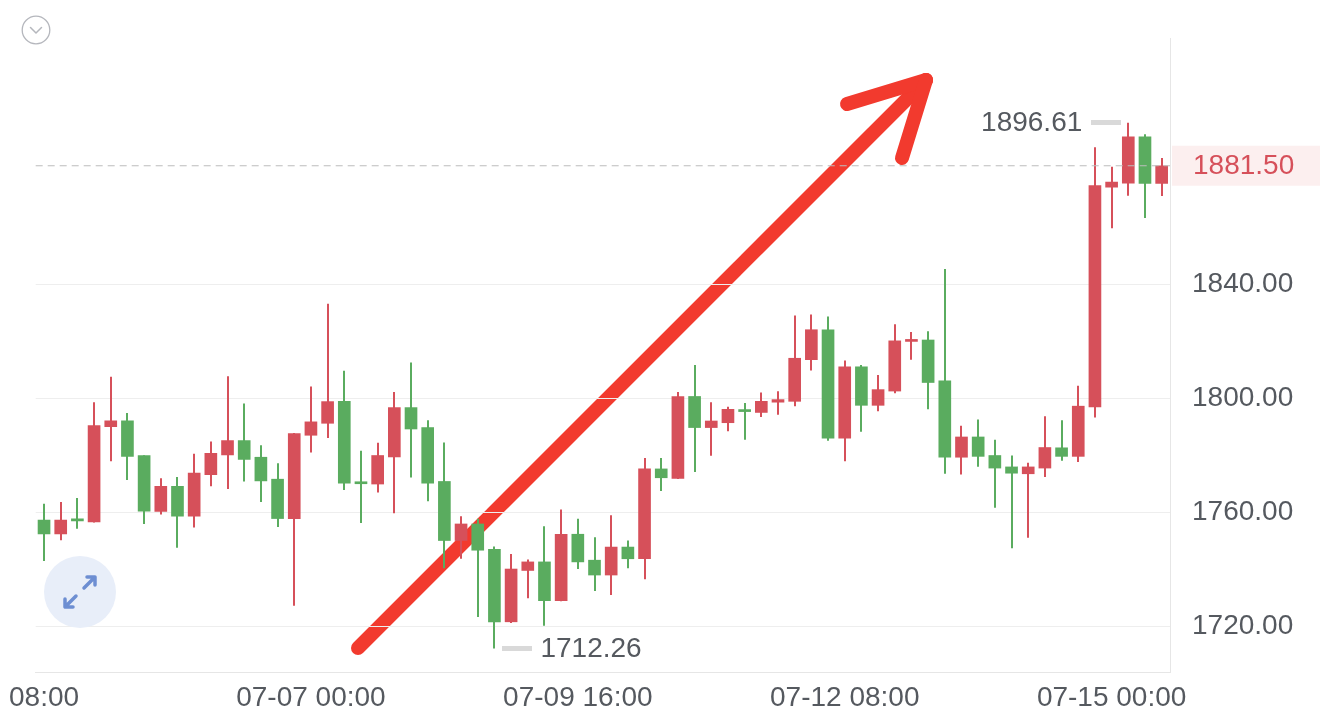  What do you see at coordinates (578, 696) in the screenshot?
I see `x-tick-label: 07-09 16:00` at bounding box center [578, 696].